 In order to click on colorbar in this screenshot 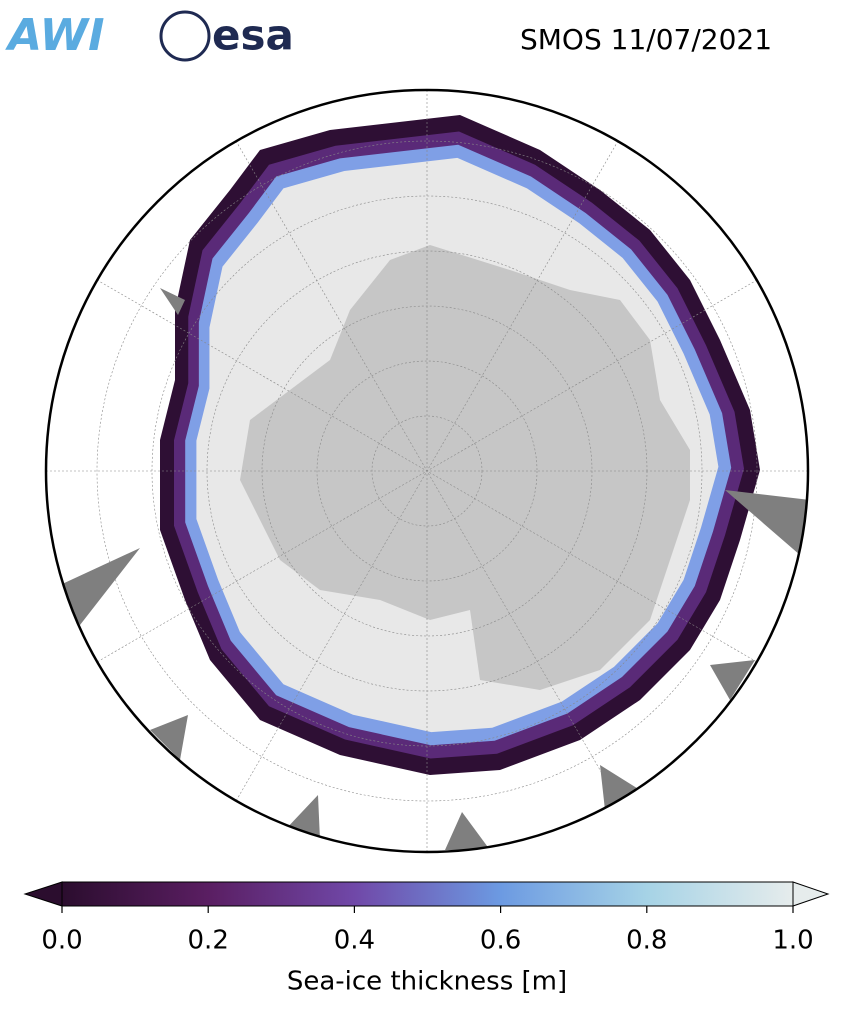, I will do `click(426, 894)`.